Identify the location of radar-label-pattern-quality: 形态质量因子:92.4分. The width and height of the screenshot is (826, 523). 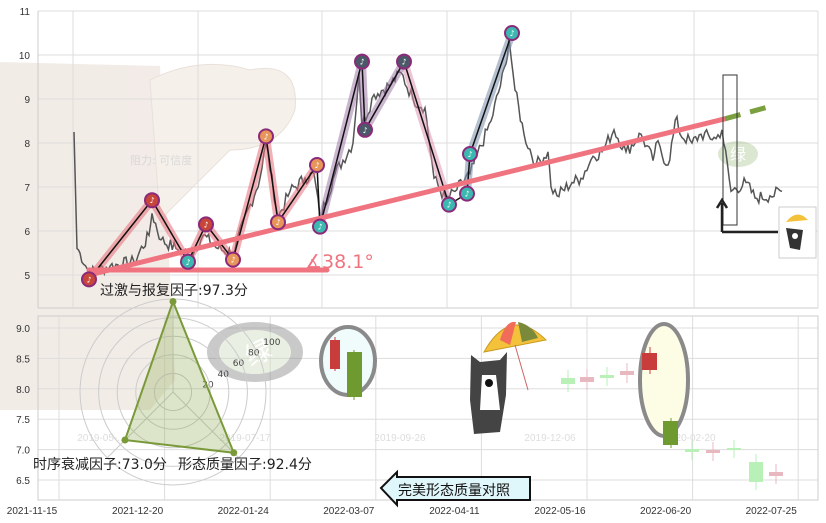
(245, 465).